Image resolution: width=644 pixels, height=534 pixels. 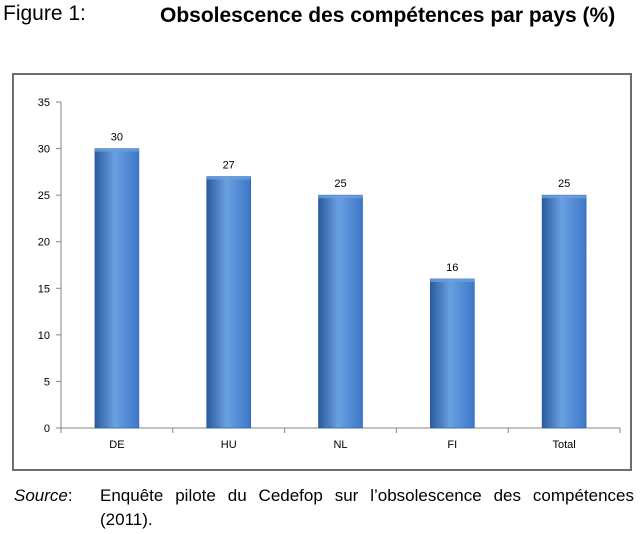 I want to click on category-label-total: Total, so click(x=563, y=445).